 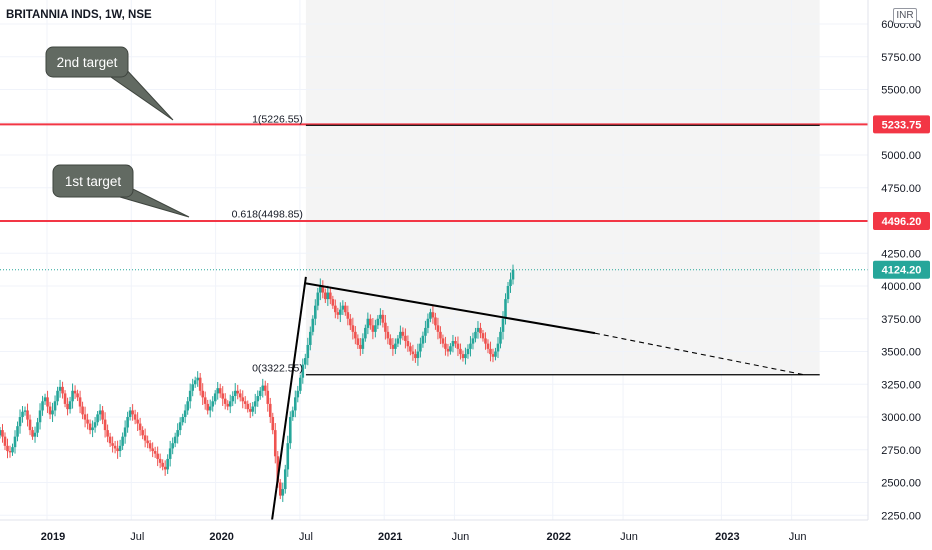 What do you see at coordinates (629, 537) in the screenshot?
I see `x-tick-label: Jun` at bounding box center [629, 537].